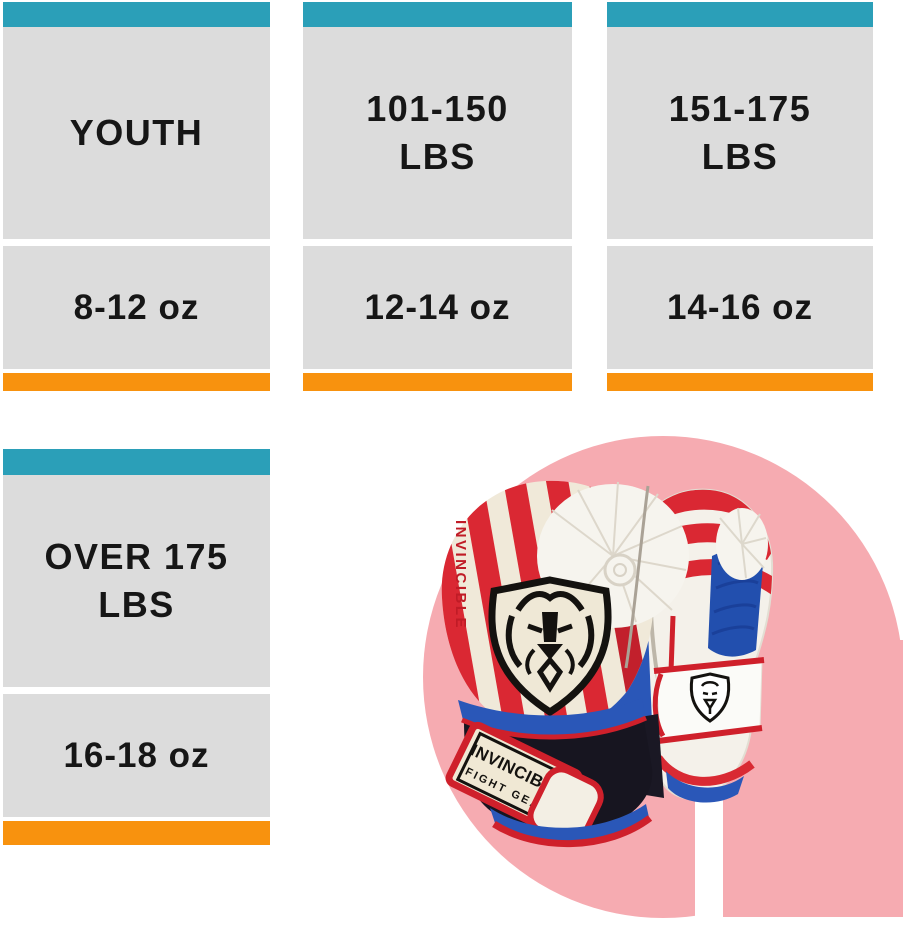 The height and width of the screenshot is (932, 908). I want to click on left-glove: INVINCIBLE INVINCIBLE FIGHT GEAR, so click(565, 663).